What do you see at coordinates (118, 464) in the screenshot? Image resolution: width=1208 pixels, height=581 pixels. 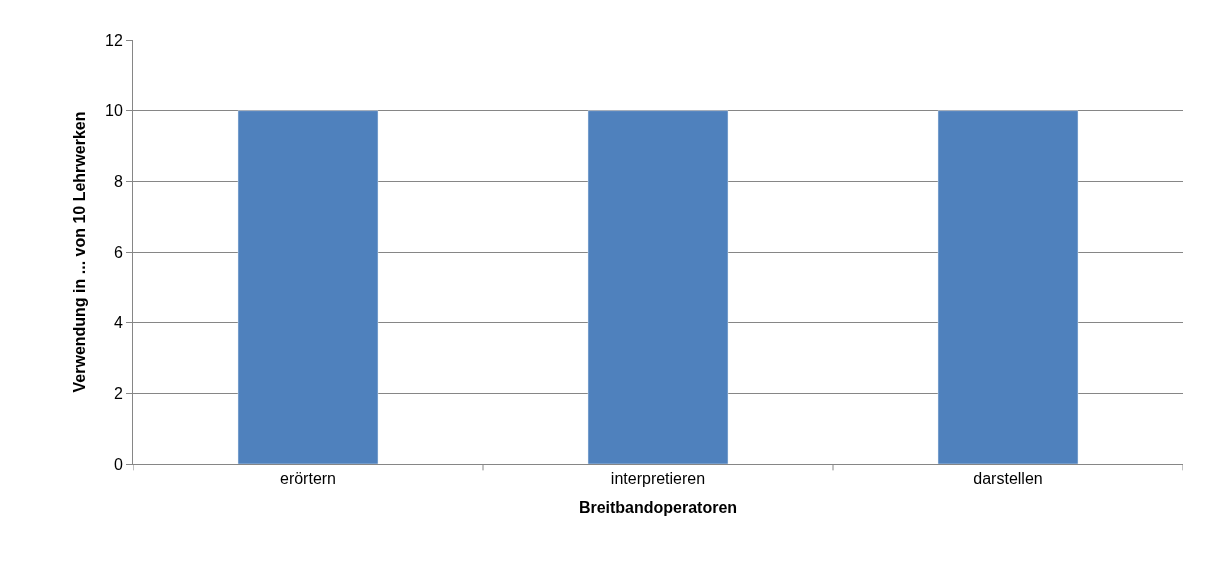 I see `y-tick-label: 0` at bounding box center [118, 464].